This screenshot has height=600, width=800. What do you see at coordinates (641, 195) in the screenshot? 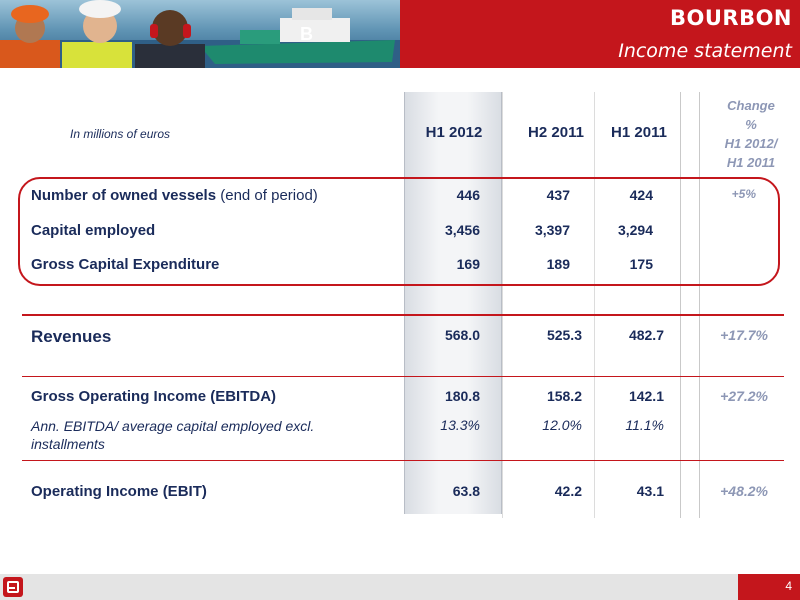
I see `cell-value: 424` at bounding box center [641, 195].